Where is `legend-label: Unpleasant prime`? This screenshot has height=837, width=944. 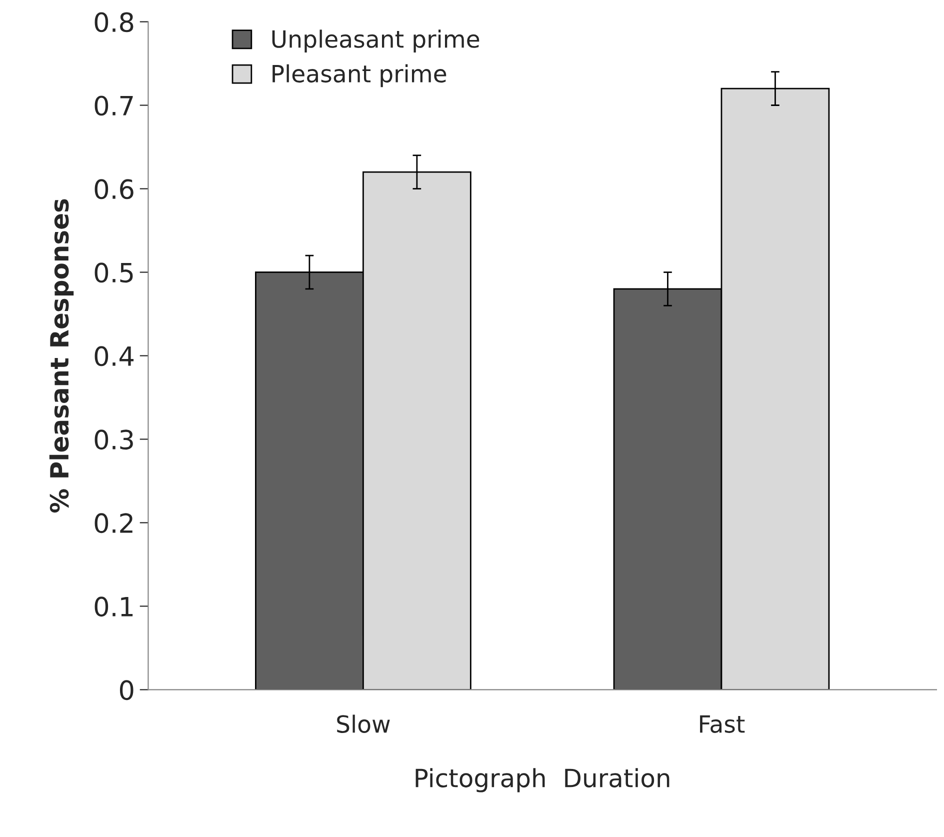 legend-label: Unpleasant prime is located at coordinates (376, 41).